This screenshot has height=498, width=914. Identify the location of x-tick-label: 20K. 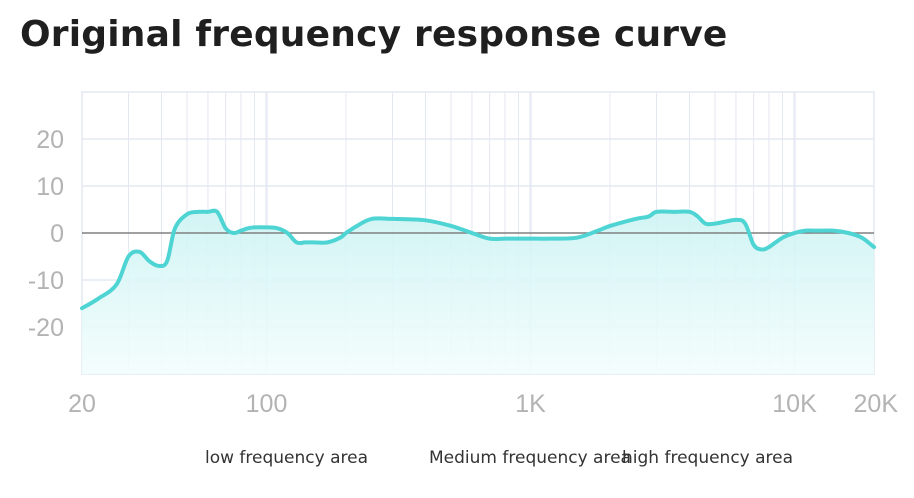
(876, 404).